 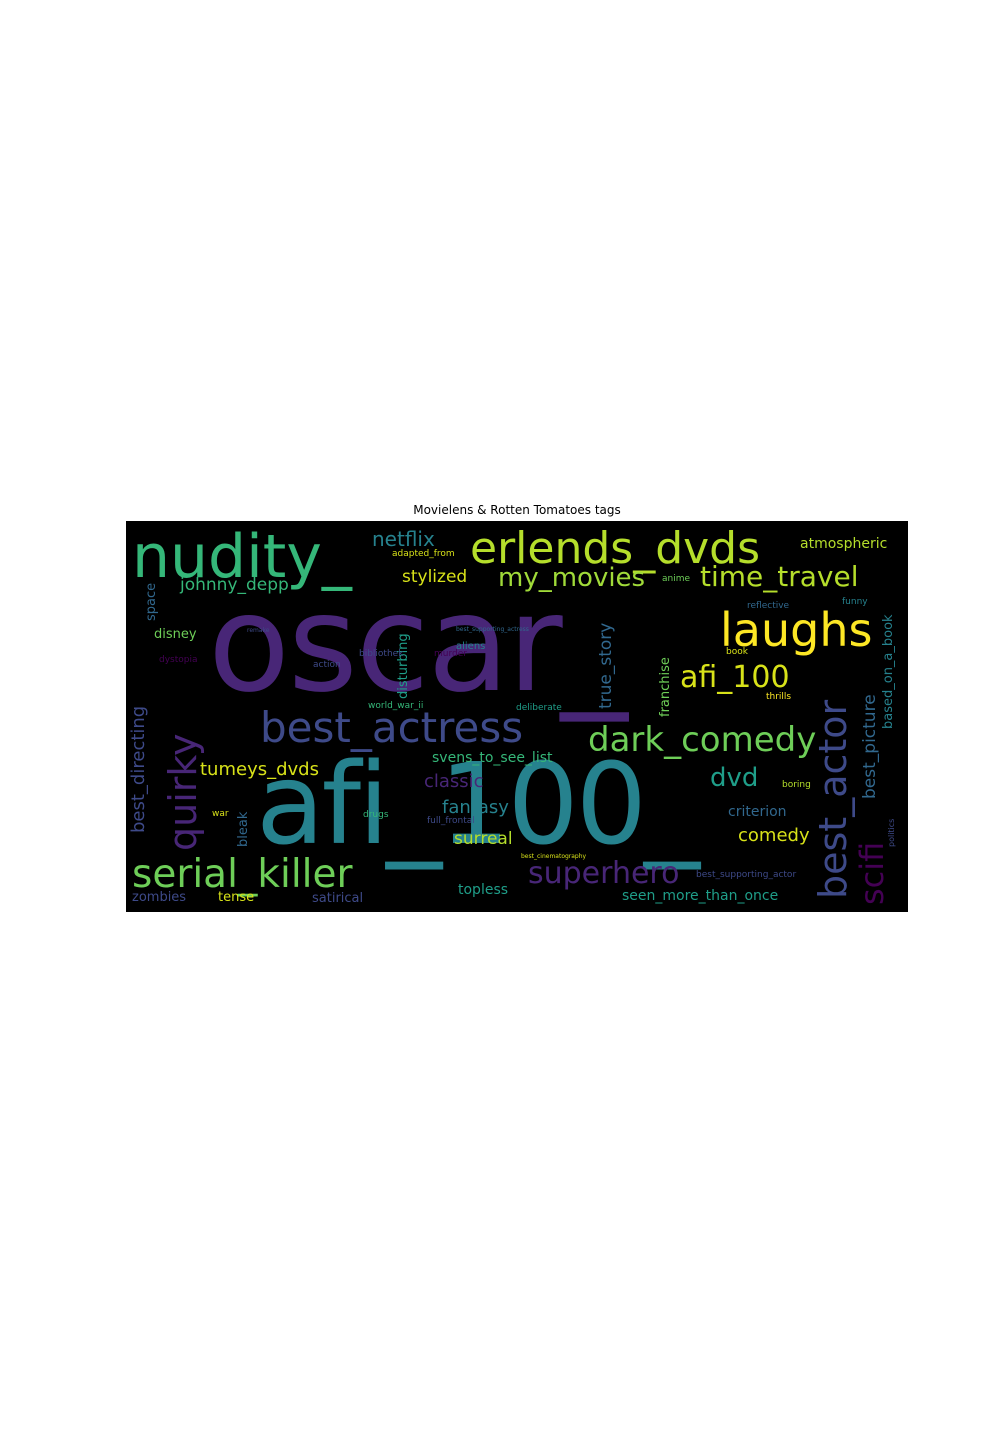 What do you see at coordinates (451, 821) in the screenshot?
I see `word-full-frontal: full_frontal` at bounding box center [451, 821].